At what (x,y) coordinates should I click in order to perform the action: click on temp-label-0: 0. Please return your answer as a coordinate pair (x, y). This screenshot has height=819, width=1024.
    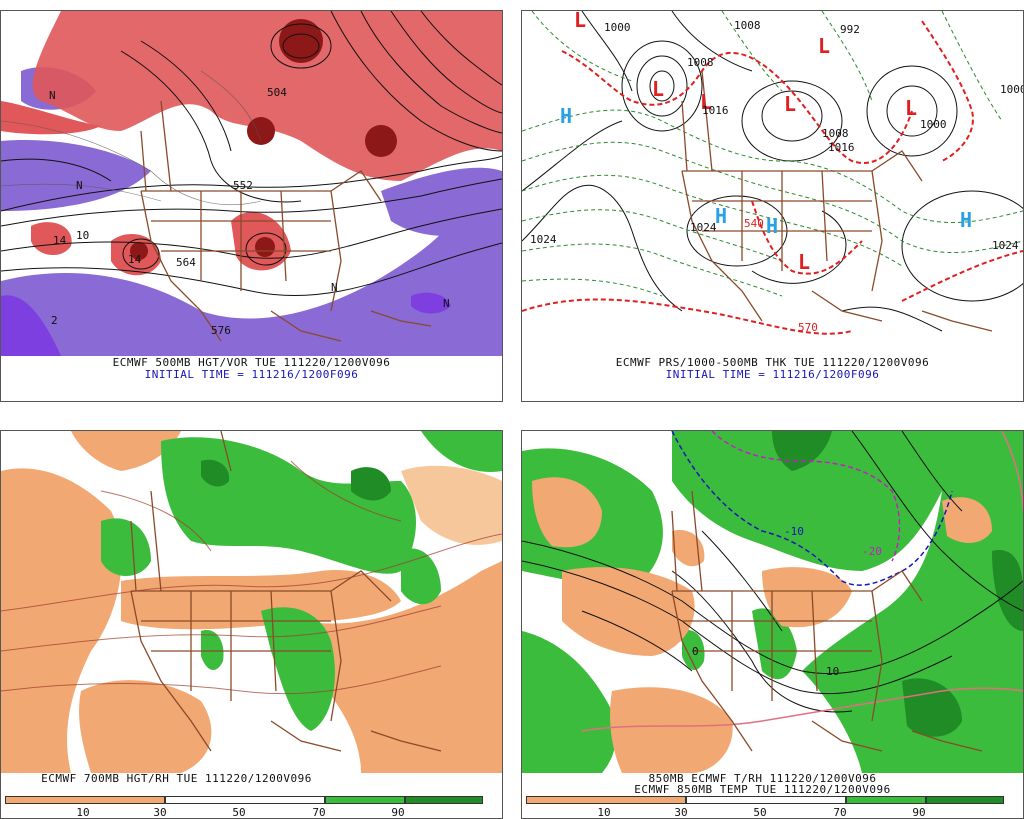
    Looking at the image, I should click on (695, 651).